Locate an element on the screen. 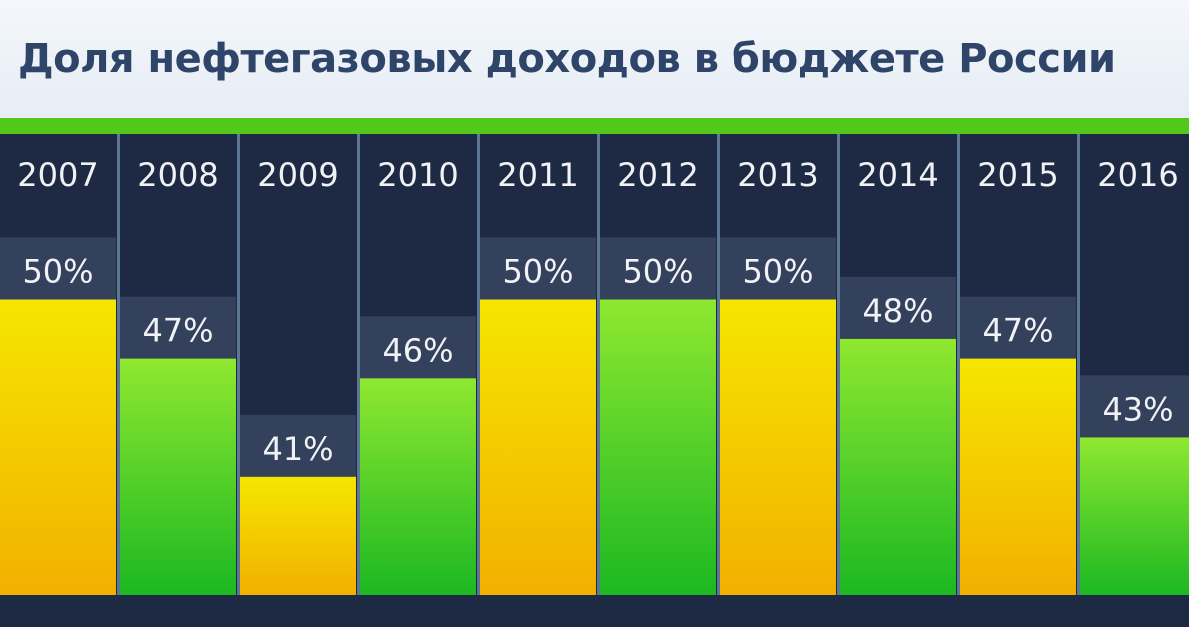 This screenshot has width=1189, height=627. data-label: 41% is located at coordinates (297, 449).